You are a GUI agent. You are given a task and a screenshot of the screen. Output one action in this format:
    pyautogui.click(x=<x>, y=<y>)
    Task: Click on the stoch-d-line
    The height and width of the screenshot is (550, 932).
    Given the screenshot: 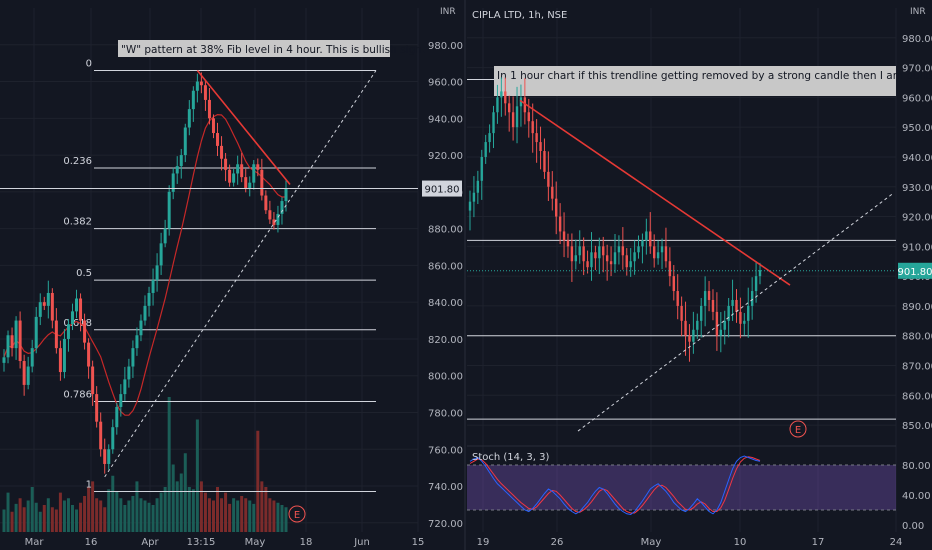 What is the action you would take?
    pyautogui.click(x=615, y=485)
    